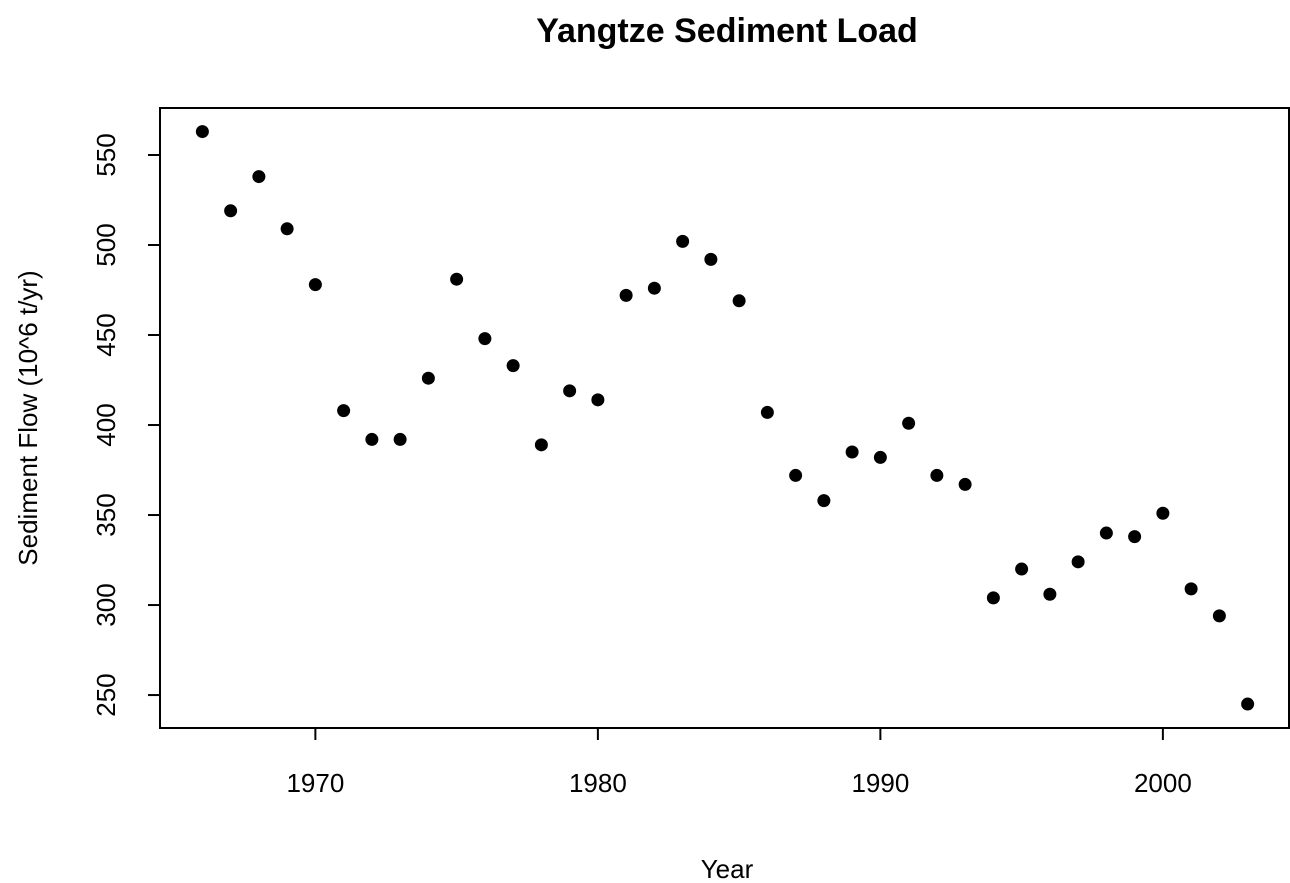 Image resolution: width=1290 pixels, height=883 pixels. What do you see at coordinates (106, 694) in the screenshot?
I see `y-tick-label: 250` at bounding box center [106, 694].